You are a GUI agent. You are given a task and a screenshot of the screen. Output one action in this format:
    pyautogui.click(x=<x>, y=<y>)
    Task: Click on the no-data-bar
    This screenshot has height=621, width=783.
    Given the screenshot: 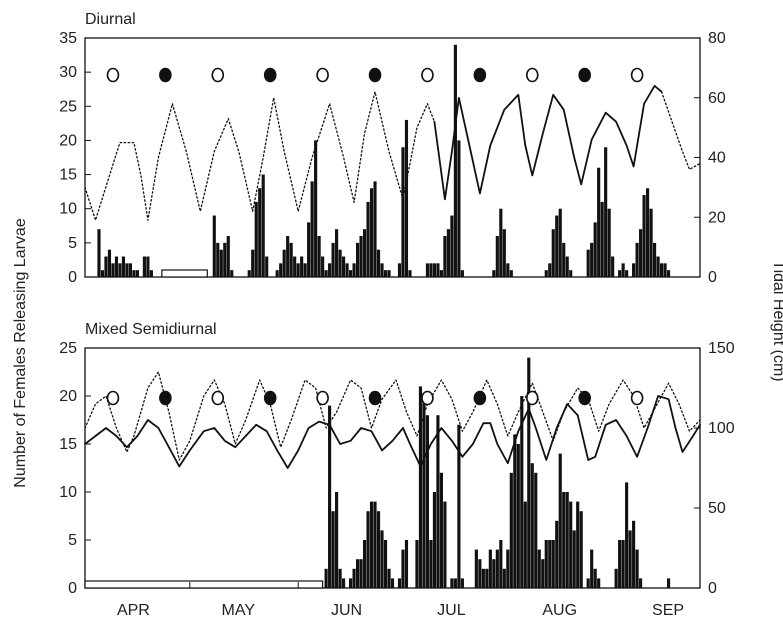 What is the action you would take?
    pyautogui.click(x=184, y=273)
    